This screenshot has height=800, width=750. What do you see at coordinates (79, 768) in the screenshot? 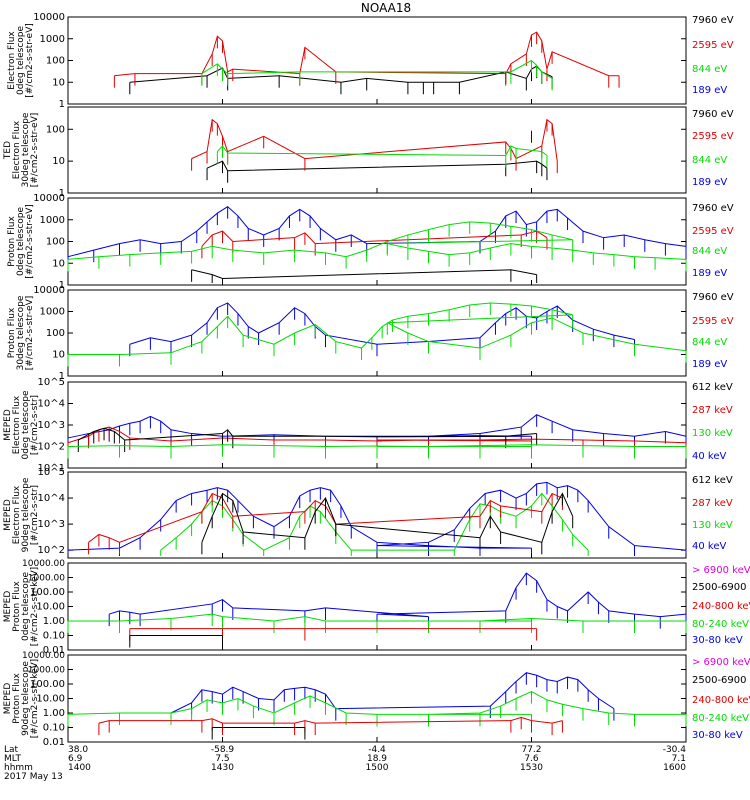
I see `x-tick-label-hhmm: 1400` at bounding box center [79, 768].